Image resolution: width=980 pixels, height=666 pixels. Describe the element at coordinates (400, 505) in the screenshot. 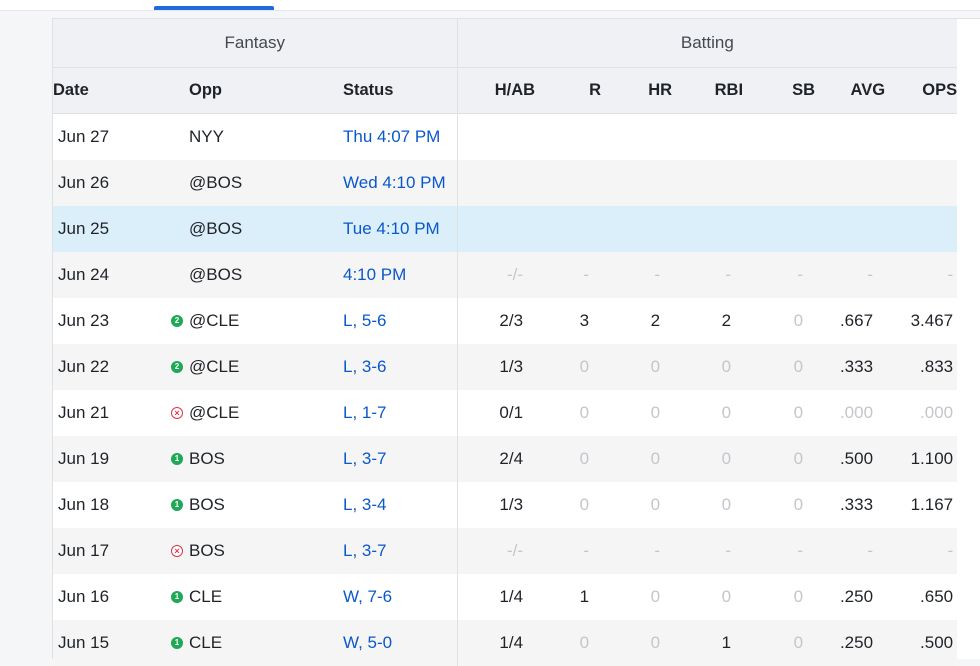

I see `status-cell: L, 3-4` at that location.